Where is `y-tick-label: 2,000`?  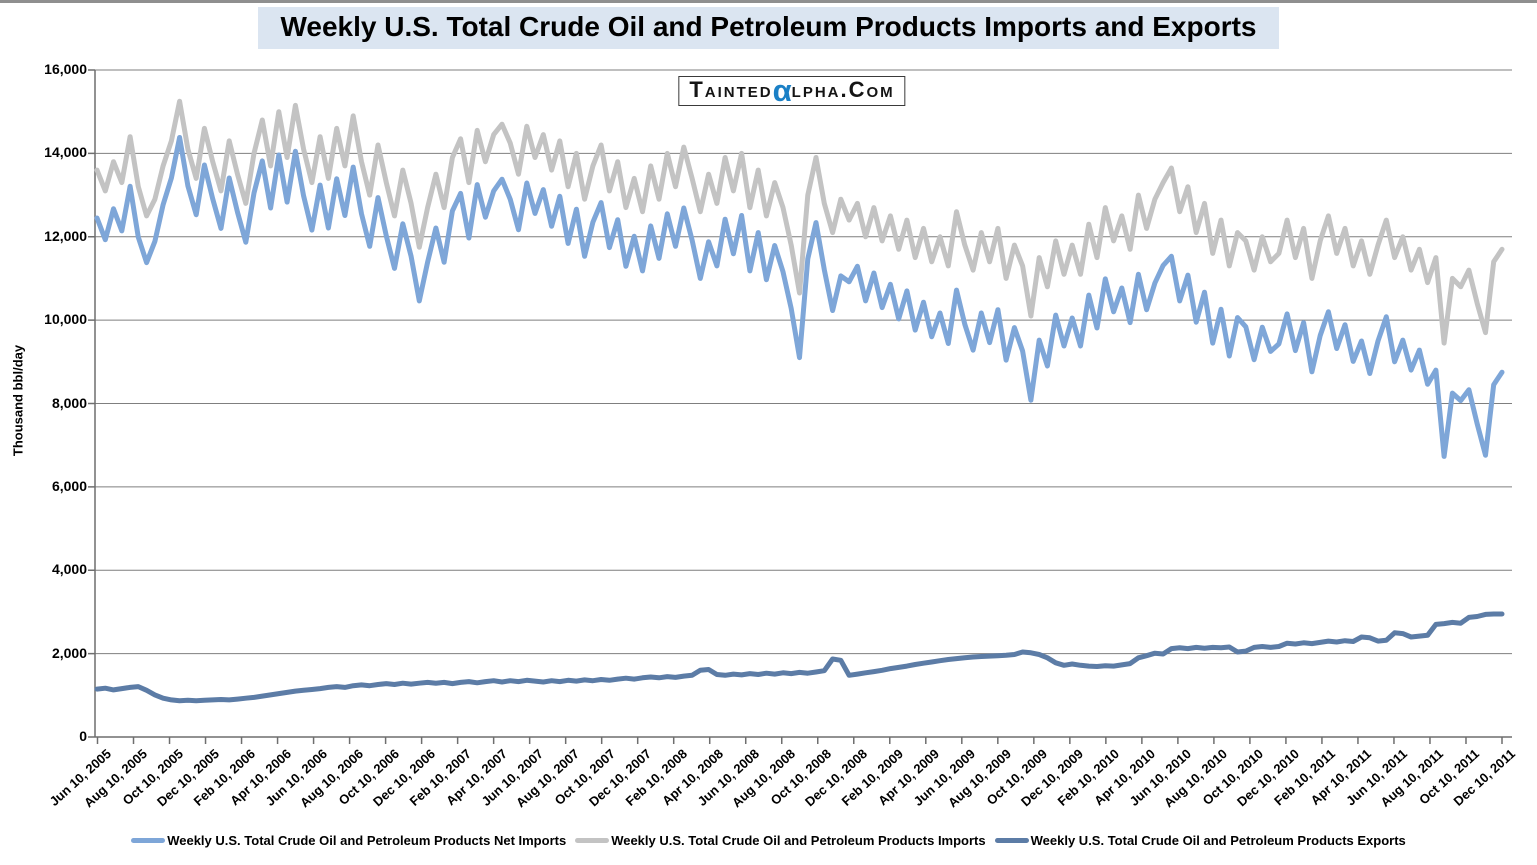
y-tick-label: 2,000 is located at coordinates (69, 652).